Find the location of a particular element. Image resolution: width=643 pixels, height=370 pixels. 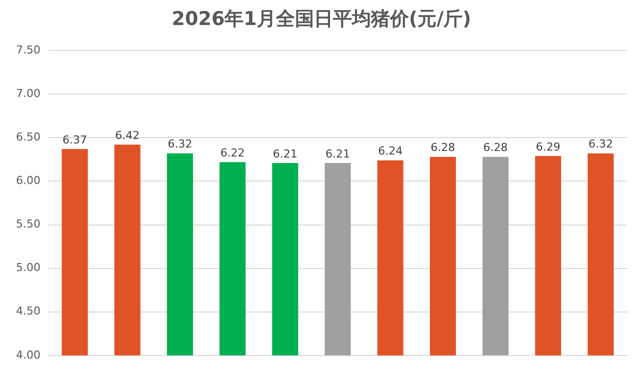

y-tick-label: 6.00 is located at coordinates (28, 181).